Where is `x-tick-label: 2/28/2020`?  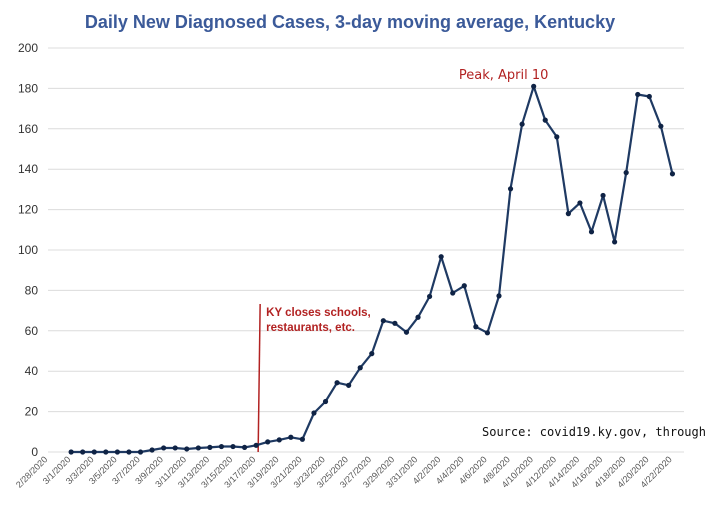 x-tick-label: 2/28/2020 is located at coordinates (31, 471).